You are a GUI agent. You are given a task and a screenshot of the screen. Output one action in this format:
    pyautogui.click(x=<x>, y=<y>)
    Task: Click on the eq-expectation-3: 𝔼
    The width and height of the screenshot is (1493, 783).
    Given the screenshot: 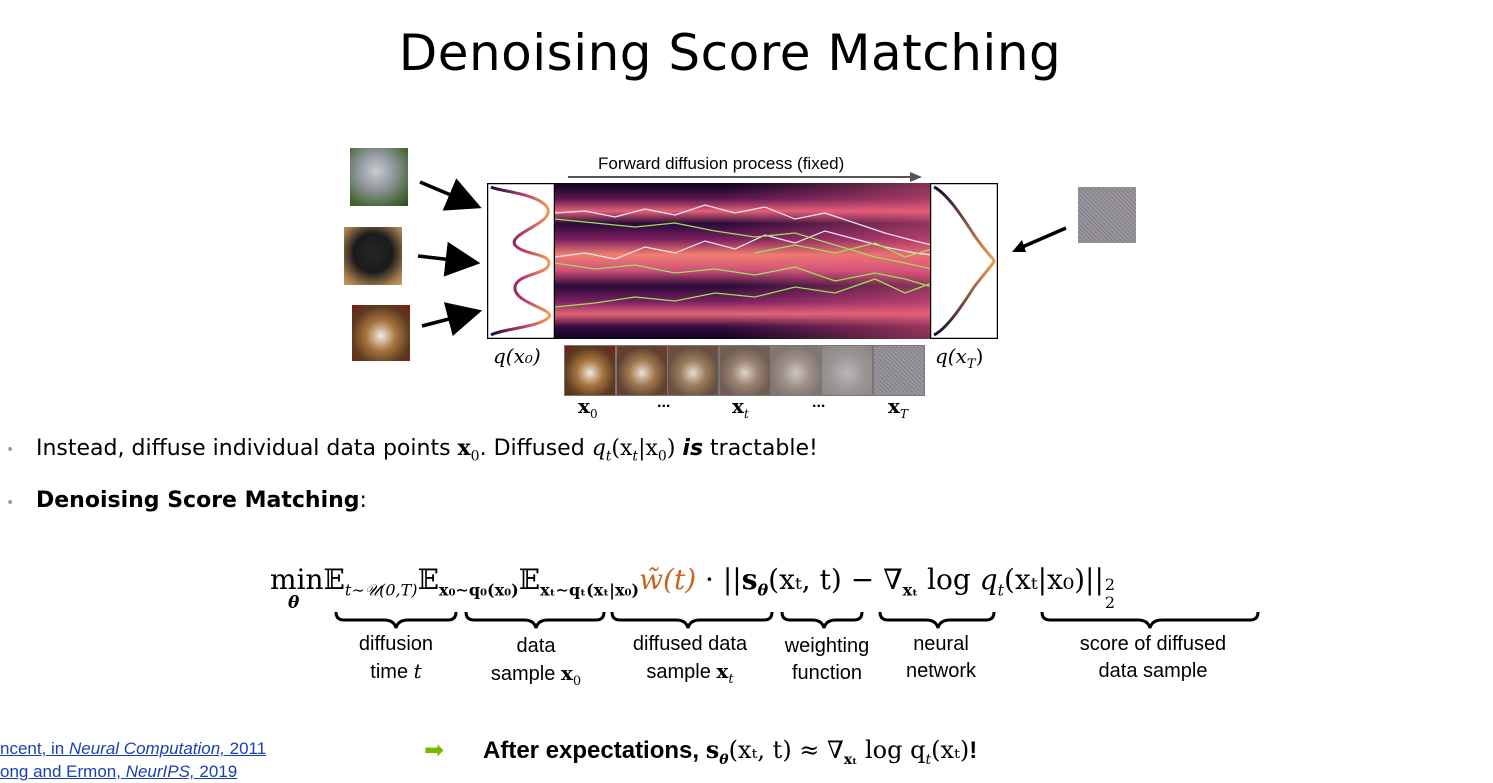 What is the action you would take?
    pyautogui.click(x=529, y=579)
    